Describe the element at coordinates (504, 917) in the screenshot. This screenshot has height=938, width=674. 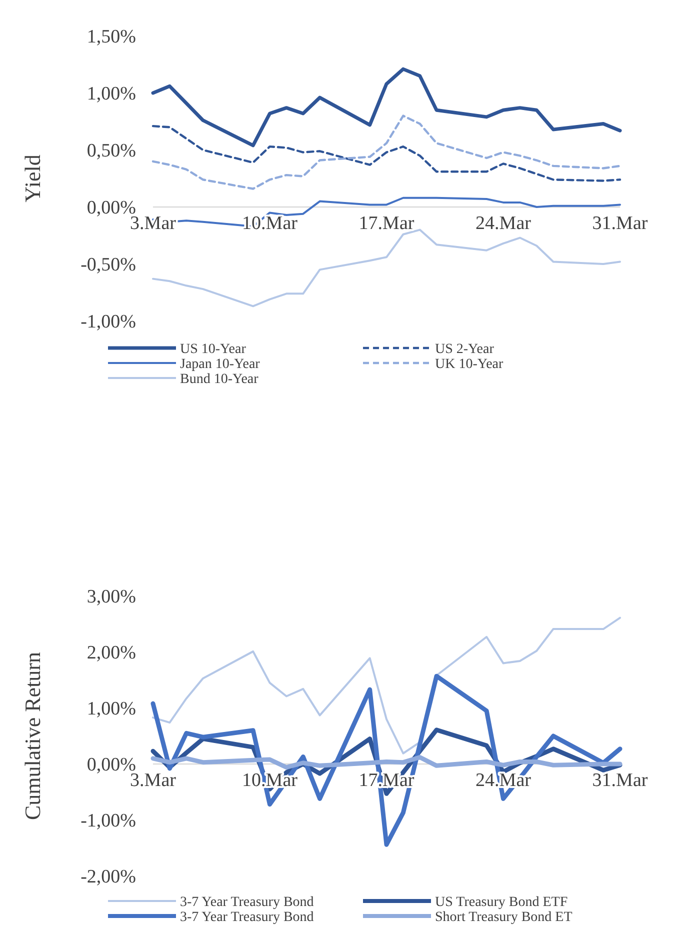
I see `legend-label: Short Treasury Bond ET` at that location.